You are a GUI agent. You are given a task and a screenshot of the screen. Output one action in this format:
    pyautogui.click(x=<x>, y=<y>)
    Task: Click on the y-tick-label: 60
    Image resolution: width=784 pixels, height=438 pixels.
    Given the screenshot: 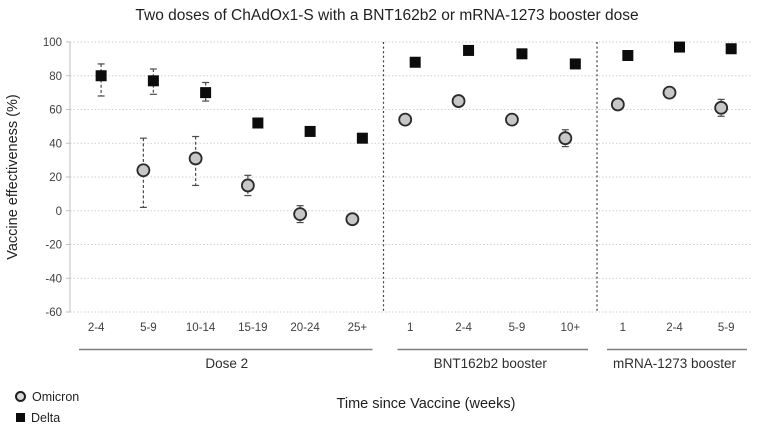 What is the action you would take?
    pyautogui.click(x=55, y=111)
    